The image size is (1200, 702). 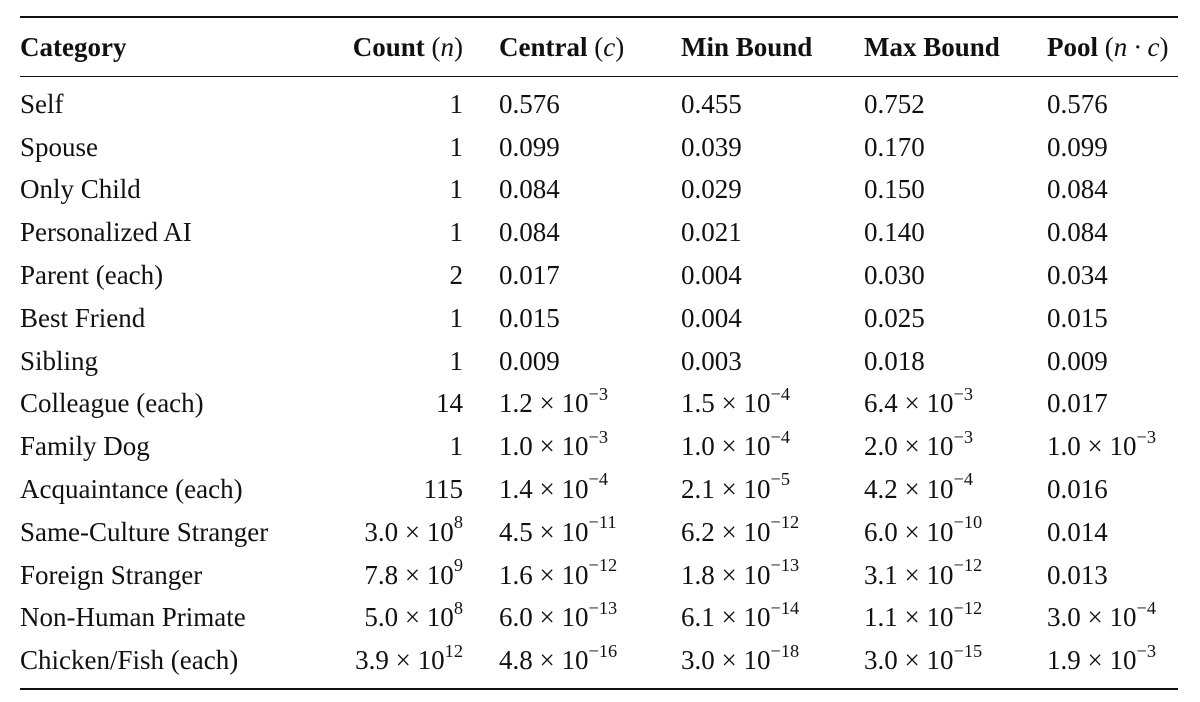 What do you see at coordinates (1077, 275) in the screenshot?
I see `value-mantissa: 0.034` at bounding box center [1077, 275].